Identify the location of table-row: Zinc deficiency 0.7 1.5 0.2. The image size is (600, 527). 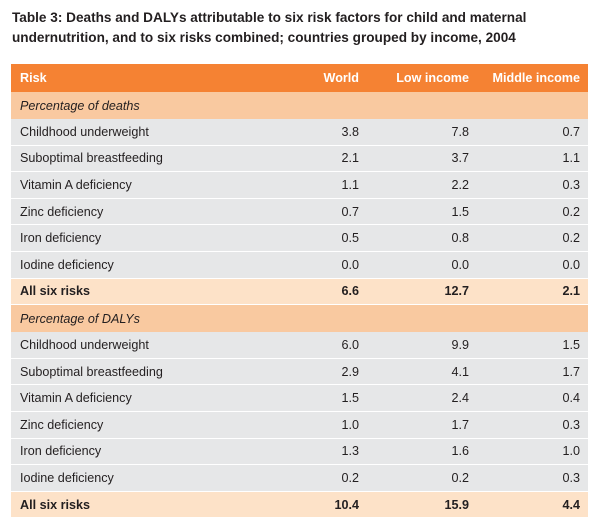
(299, 212).